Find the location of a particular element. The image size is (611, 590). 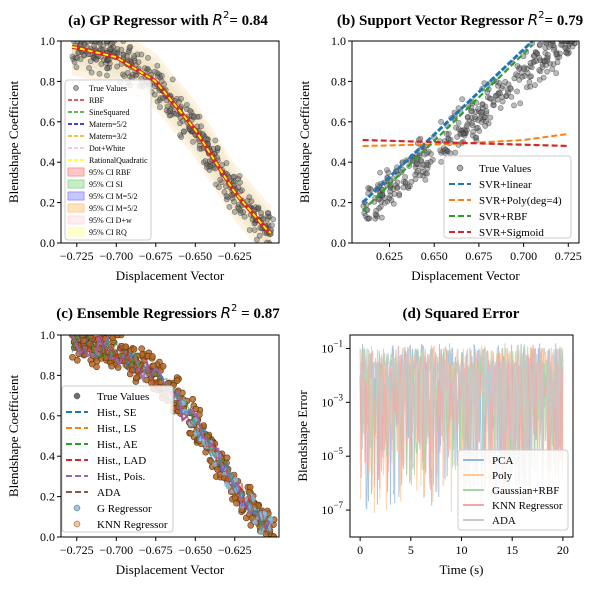

title-text: (b) Support Vector Regressor is located at coordinates (432, 21).